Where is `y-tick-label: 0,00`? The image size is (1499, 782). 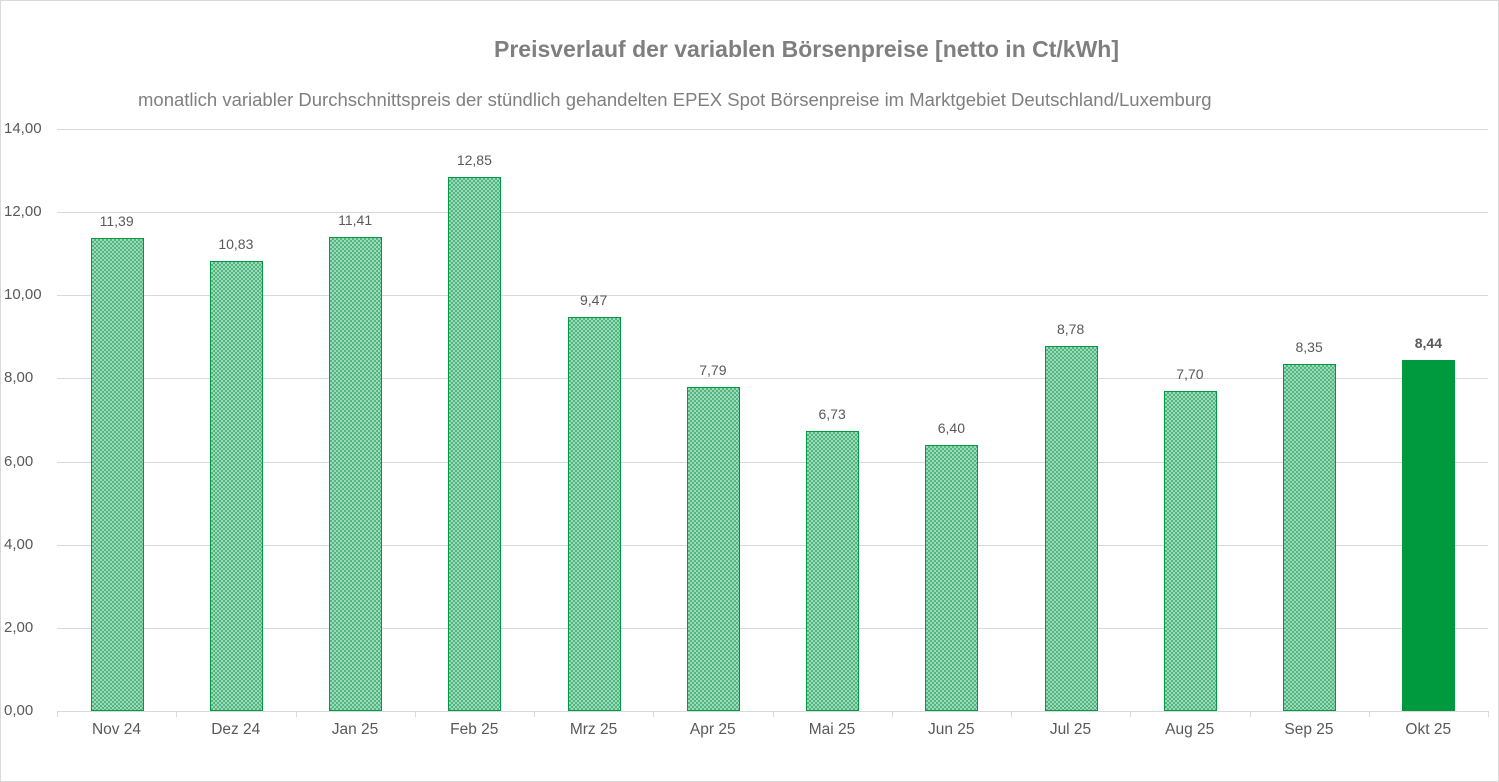 y-tick-label: 0,00 is located at coordinates (19, 710).